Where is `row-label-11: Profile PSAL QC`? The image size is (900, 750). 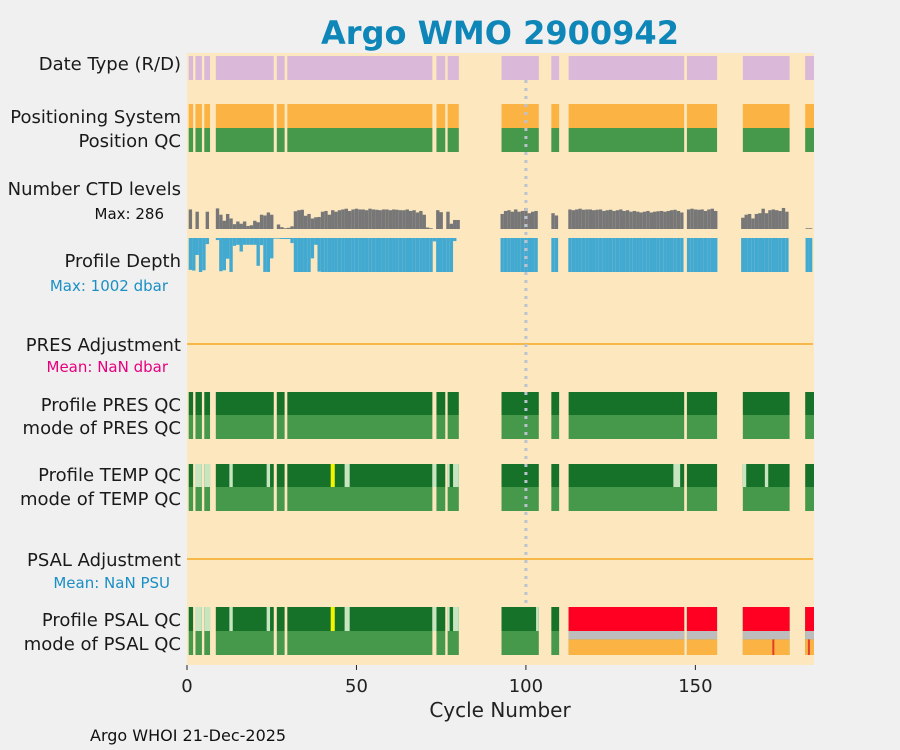
row-label-11: Profile PSAL QC is located at coordinates (111, 620).